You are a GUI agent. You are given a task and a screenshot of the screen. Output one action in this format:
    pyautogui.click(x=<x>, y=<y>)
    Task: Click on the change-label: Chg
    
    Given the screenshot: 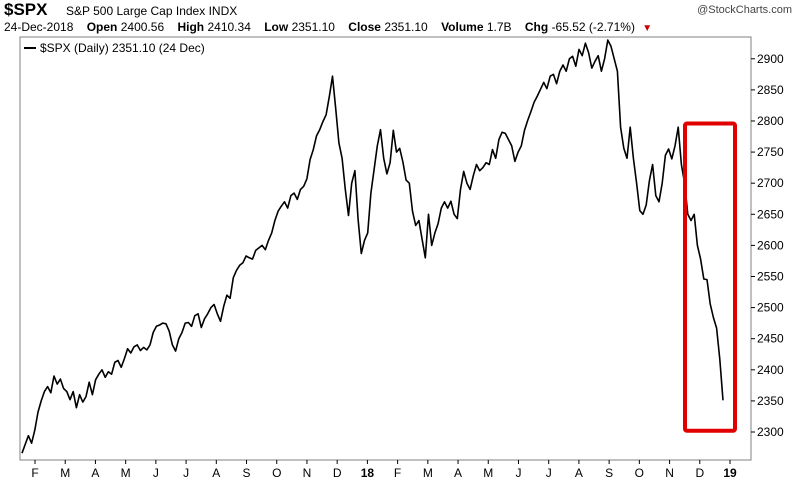 What is the action you would take?
    pyautogui.click(x=536, y=27)
    